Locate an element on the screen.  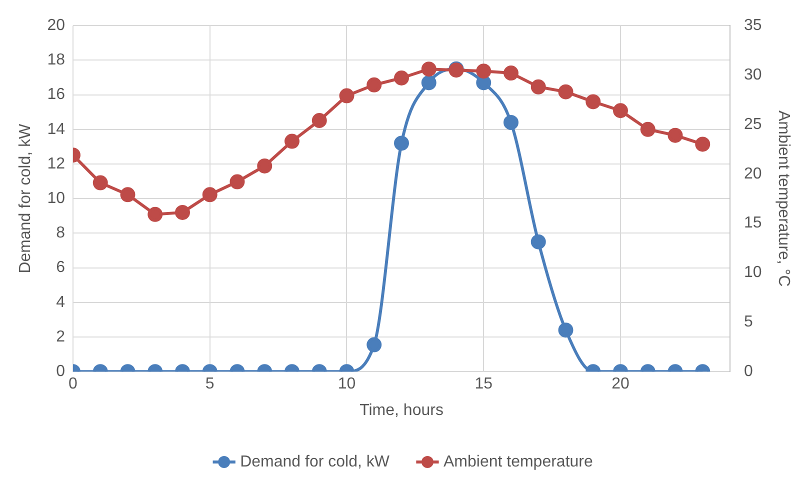
y-tick-label: 16 is located at coordinates (56, 95).